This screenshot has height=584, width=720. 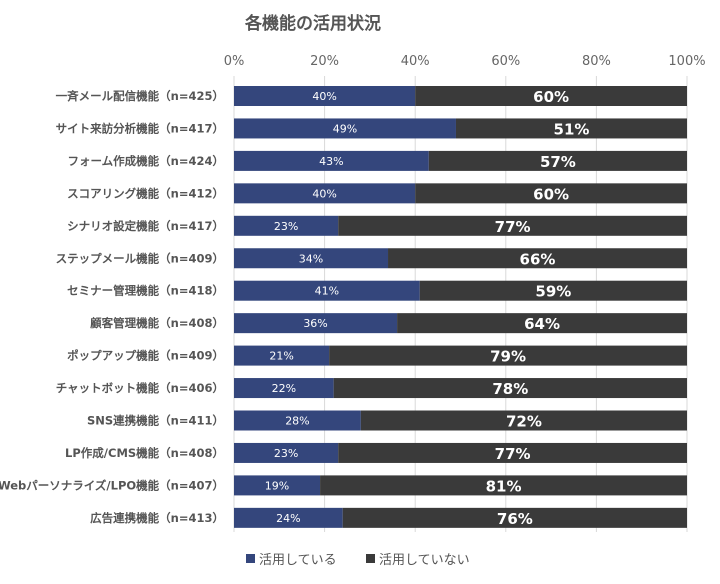 I want to click on legend-swatch-not-used, so click(x=370, y=558).